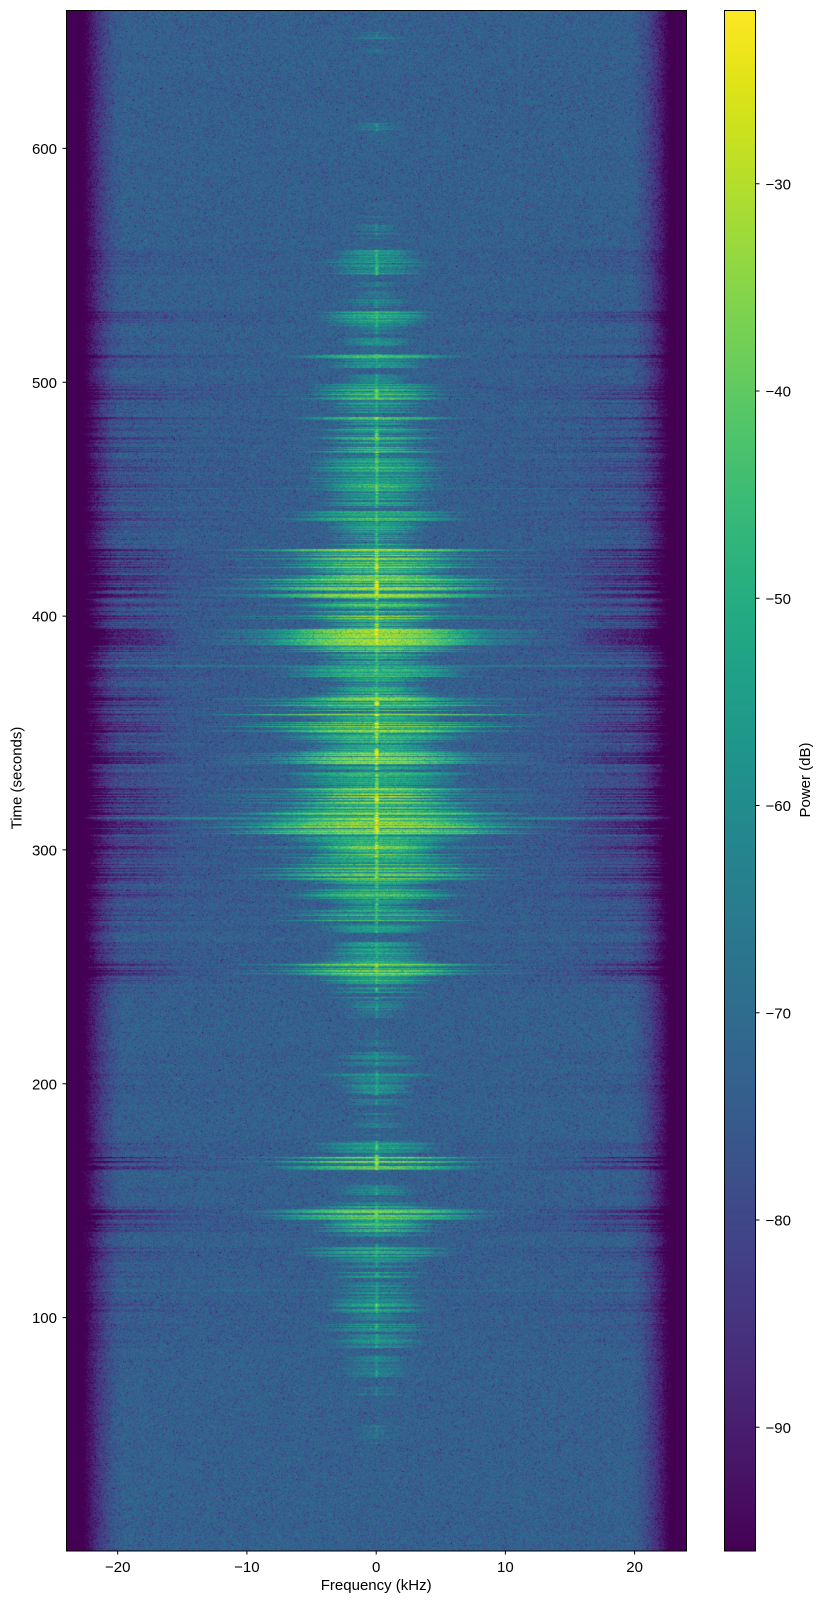 This screenshot has width=823, height=1603. What do you see at coordinates (778, 1428) in the screenshot?
I see `svg-text: −90` at bounding box center [778, 1428].